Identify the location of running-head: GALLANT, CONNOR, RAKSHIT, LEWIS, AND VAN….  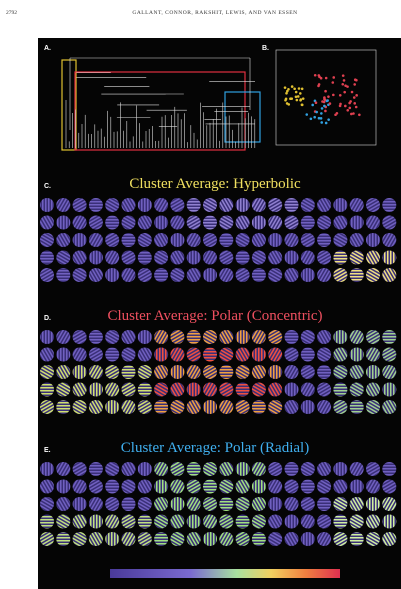
(214, 13).